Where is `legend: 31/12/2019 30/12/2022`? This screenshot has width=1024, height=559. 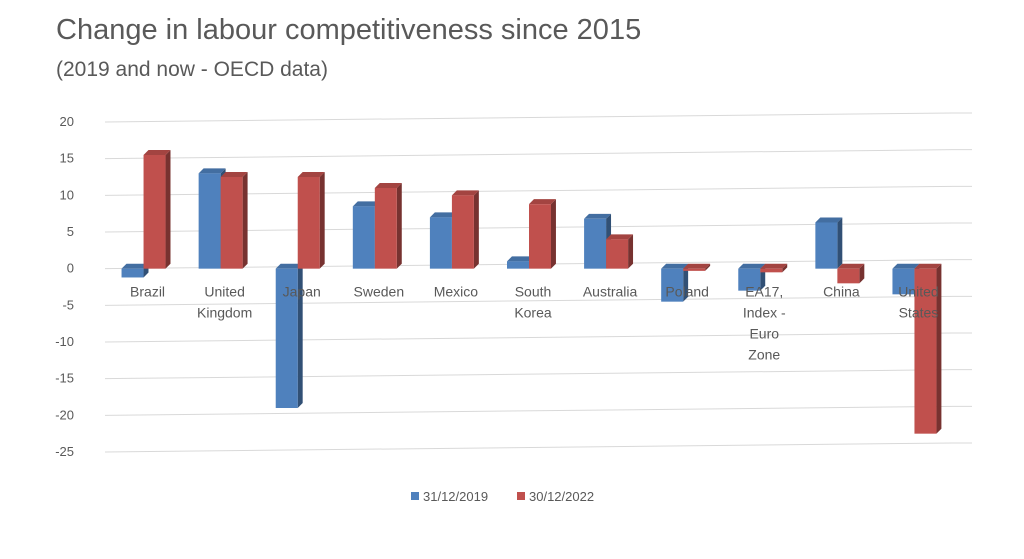
legend: 31/12/2019 30/12/2022 is located at coordinates (502, 496).